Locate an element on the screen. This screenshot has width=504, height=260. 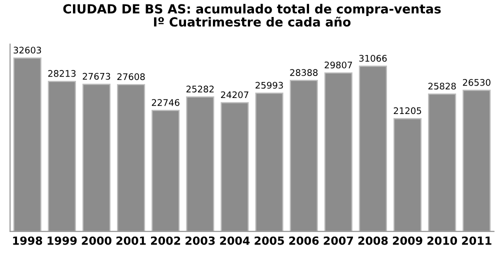
data-label: 29807 is located at coordinates (338, 65).